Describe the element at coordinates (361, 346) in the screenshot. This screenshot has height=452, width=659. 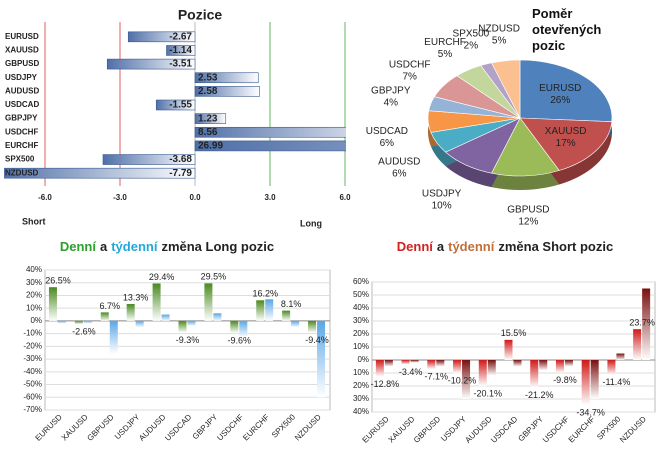
I see `y-tick-label: 10%` at that location.